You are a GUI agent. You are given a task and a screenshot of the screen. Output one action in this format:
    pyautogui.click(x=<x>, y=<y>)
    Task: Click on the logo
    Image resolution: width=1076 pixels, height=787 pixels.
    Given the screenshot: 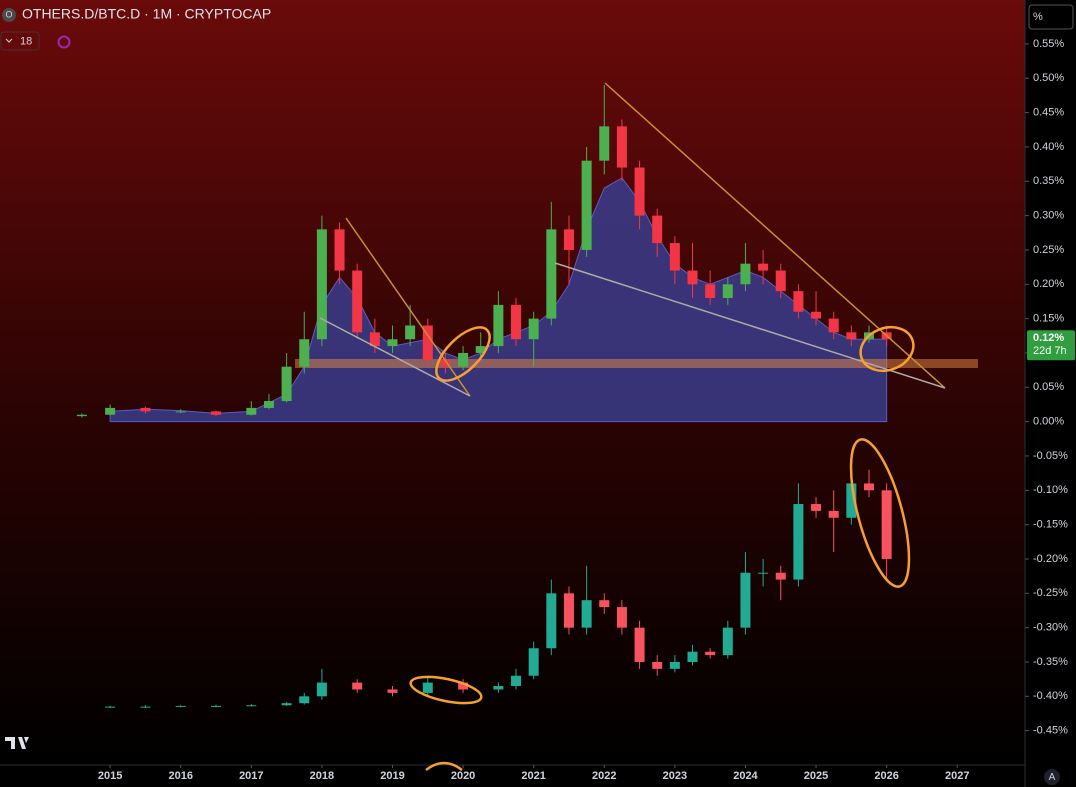 What is the action you would take?
    pyautogui.click(x=17, y=743)
    